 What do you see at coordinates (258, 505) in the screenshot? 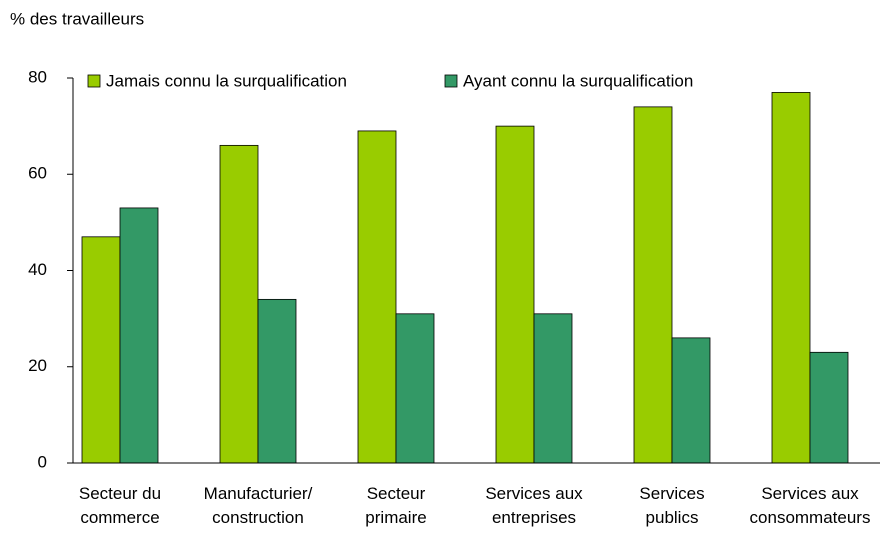
I see `x-tick-label: Manufacturier/ construction` at bounding box center [258, 505].